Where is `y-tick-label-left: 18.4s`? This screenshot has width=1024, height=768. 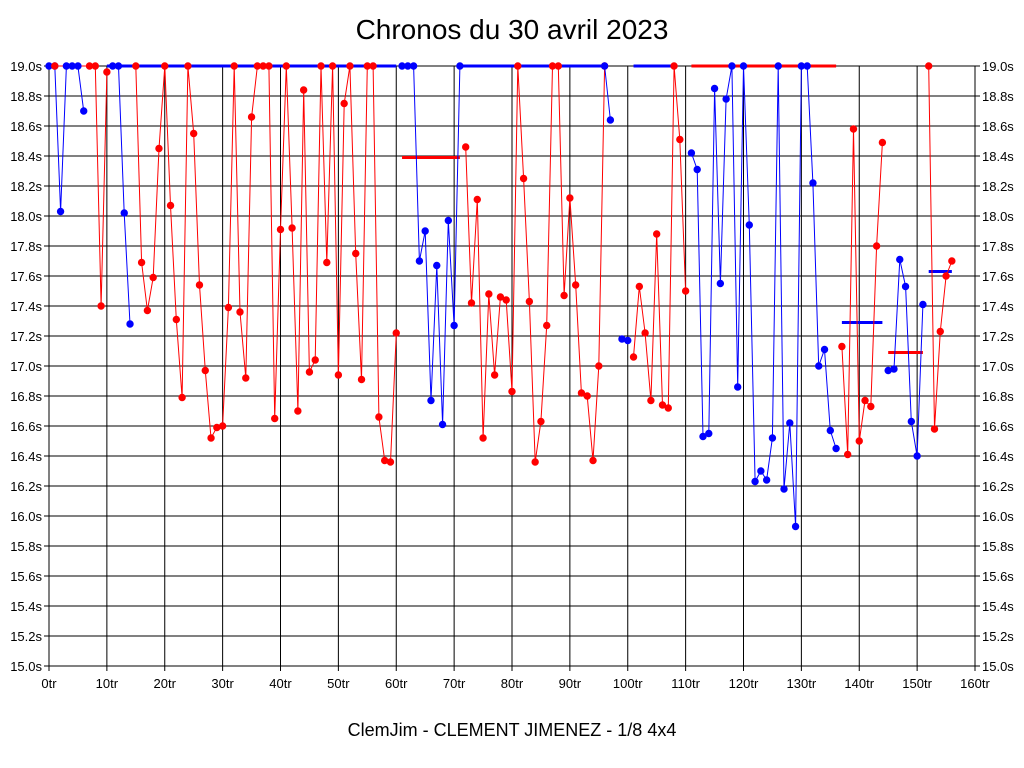 y-tick-label-left: 18.4s is located at coordinates (26, 156).